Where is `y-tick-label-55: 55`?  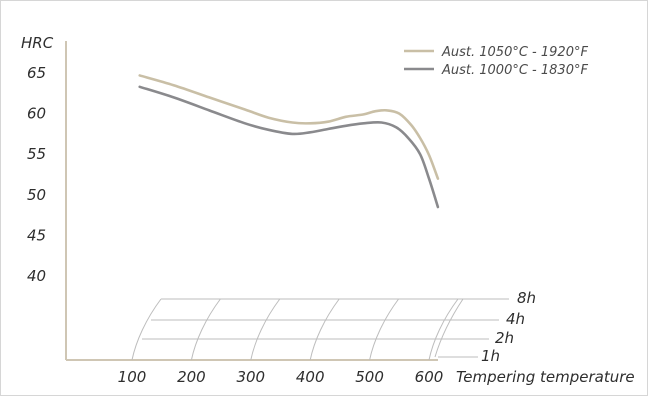 y-tick-label-55: 55 is located at coordinates (36, 154).